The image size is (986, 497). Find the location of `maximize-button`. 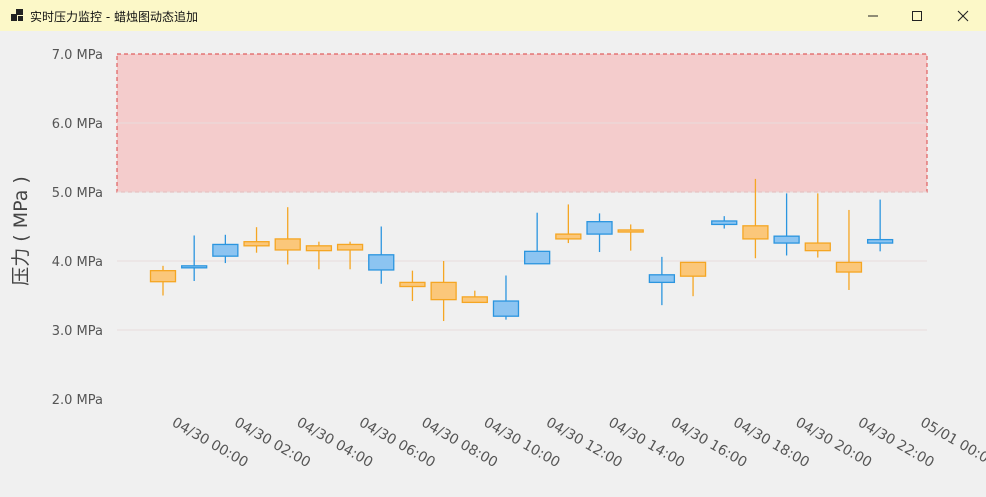

maximize-button is located at coordinates (917, 15).